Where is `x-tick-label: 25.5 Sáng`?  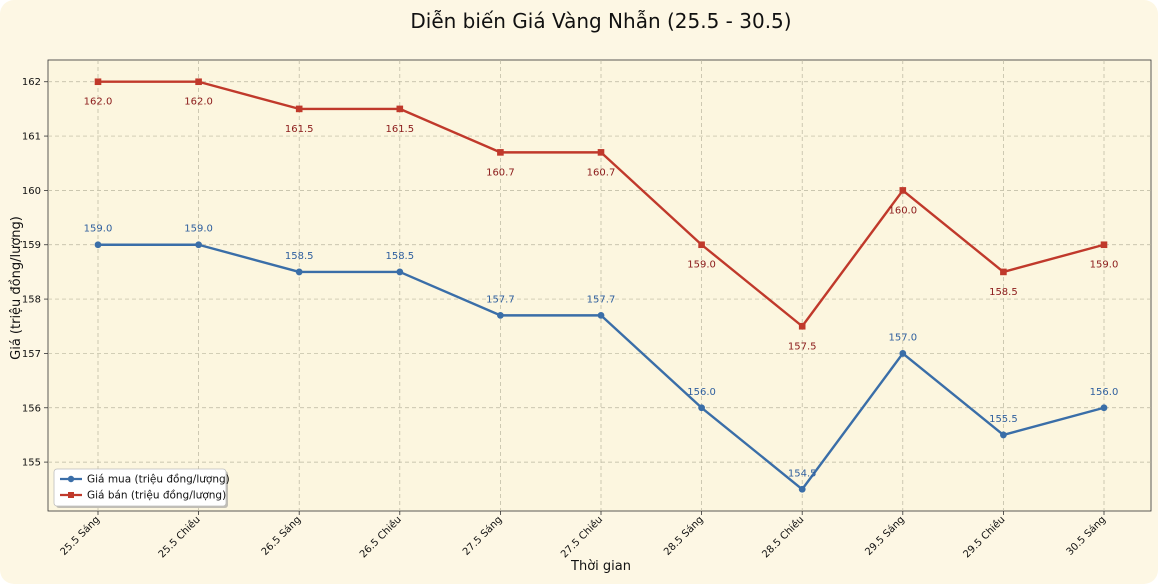
x-tick-label: 25.5 Sáng is located at coordinates (80, 536).